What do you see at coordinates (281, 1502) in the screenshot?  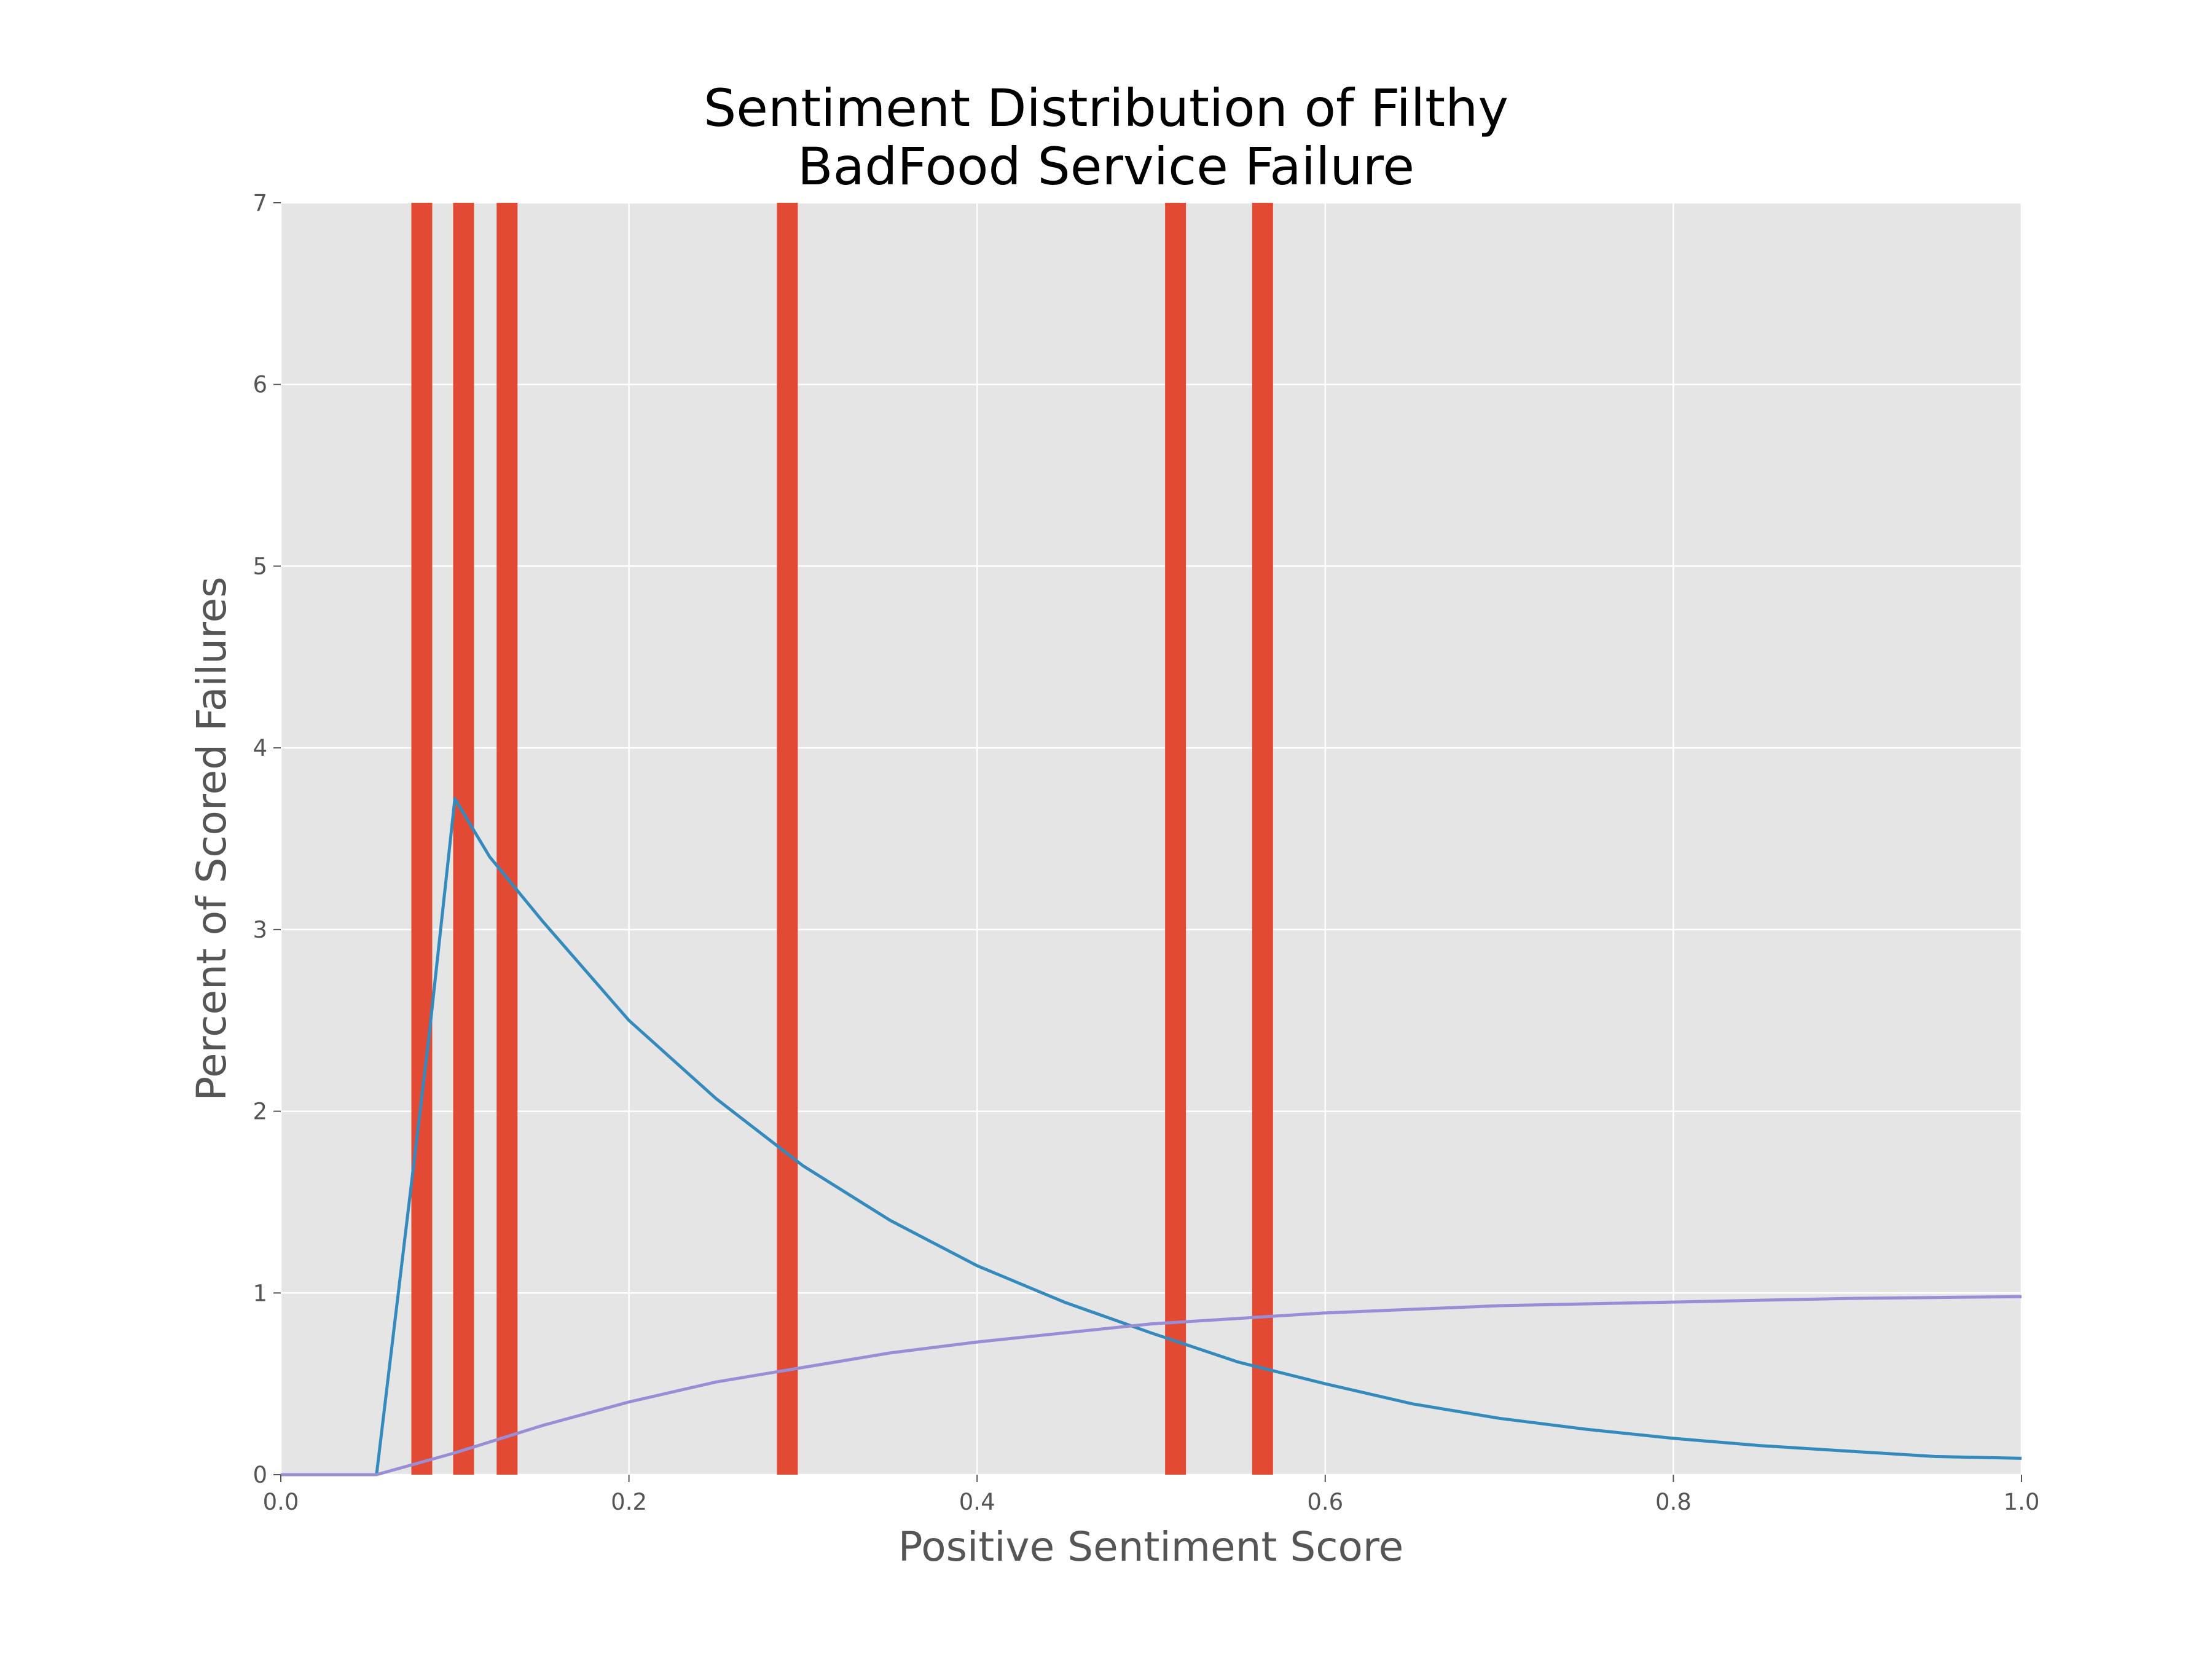 I see `x-tick-label: 0.0` at bounding box center [281, 1502].